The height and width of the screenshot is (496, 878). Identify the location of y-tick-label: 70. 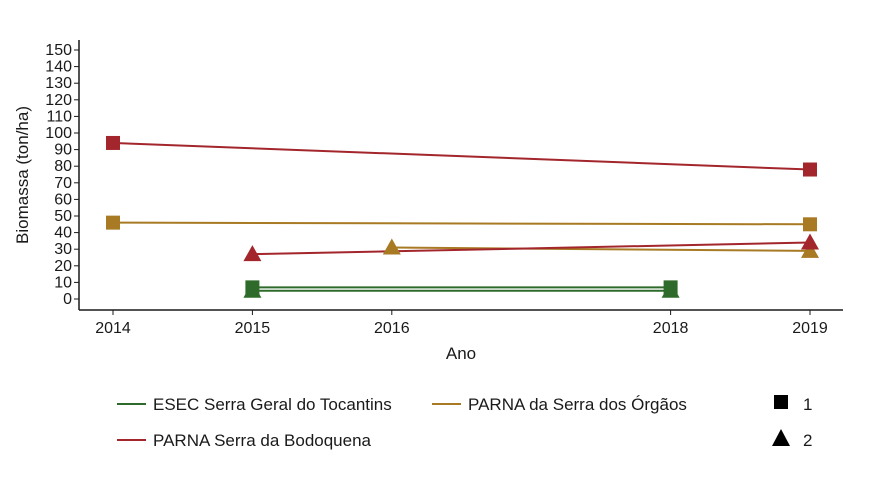
(63, 183).